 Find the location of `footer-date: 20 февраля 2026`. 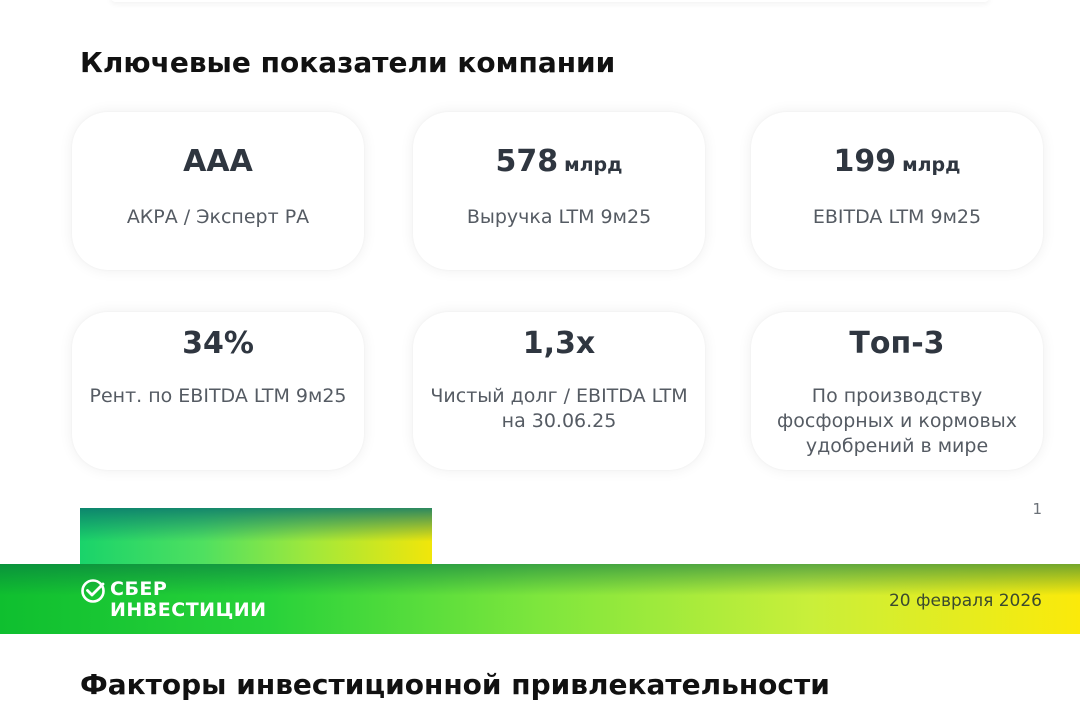

footer-date: 20 февраля 2026 is located at coordinates (965, 601).